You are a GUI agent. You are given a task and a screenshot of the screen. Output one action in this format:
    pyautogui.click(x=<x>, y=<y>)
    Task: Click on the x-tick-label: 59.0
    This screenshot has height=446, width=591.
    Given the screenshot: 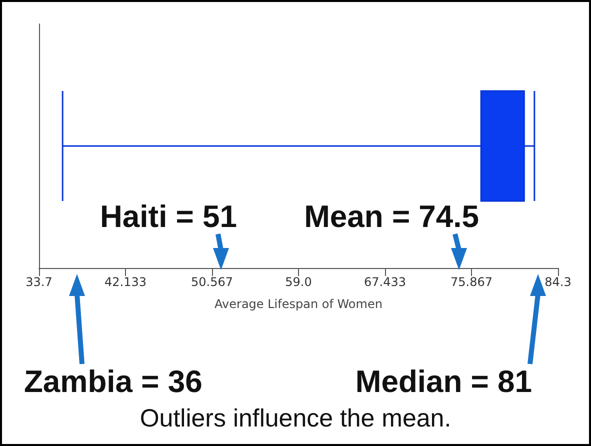 What is the action you would take?
    pyautogui.click(x=298, y=282)
    